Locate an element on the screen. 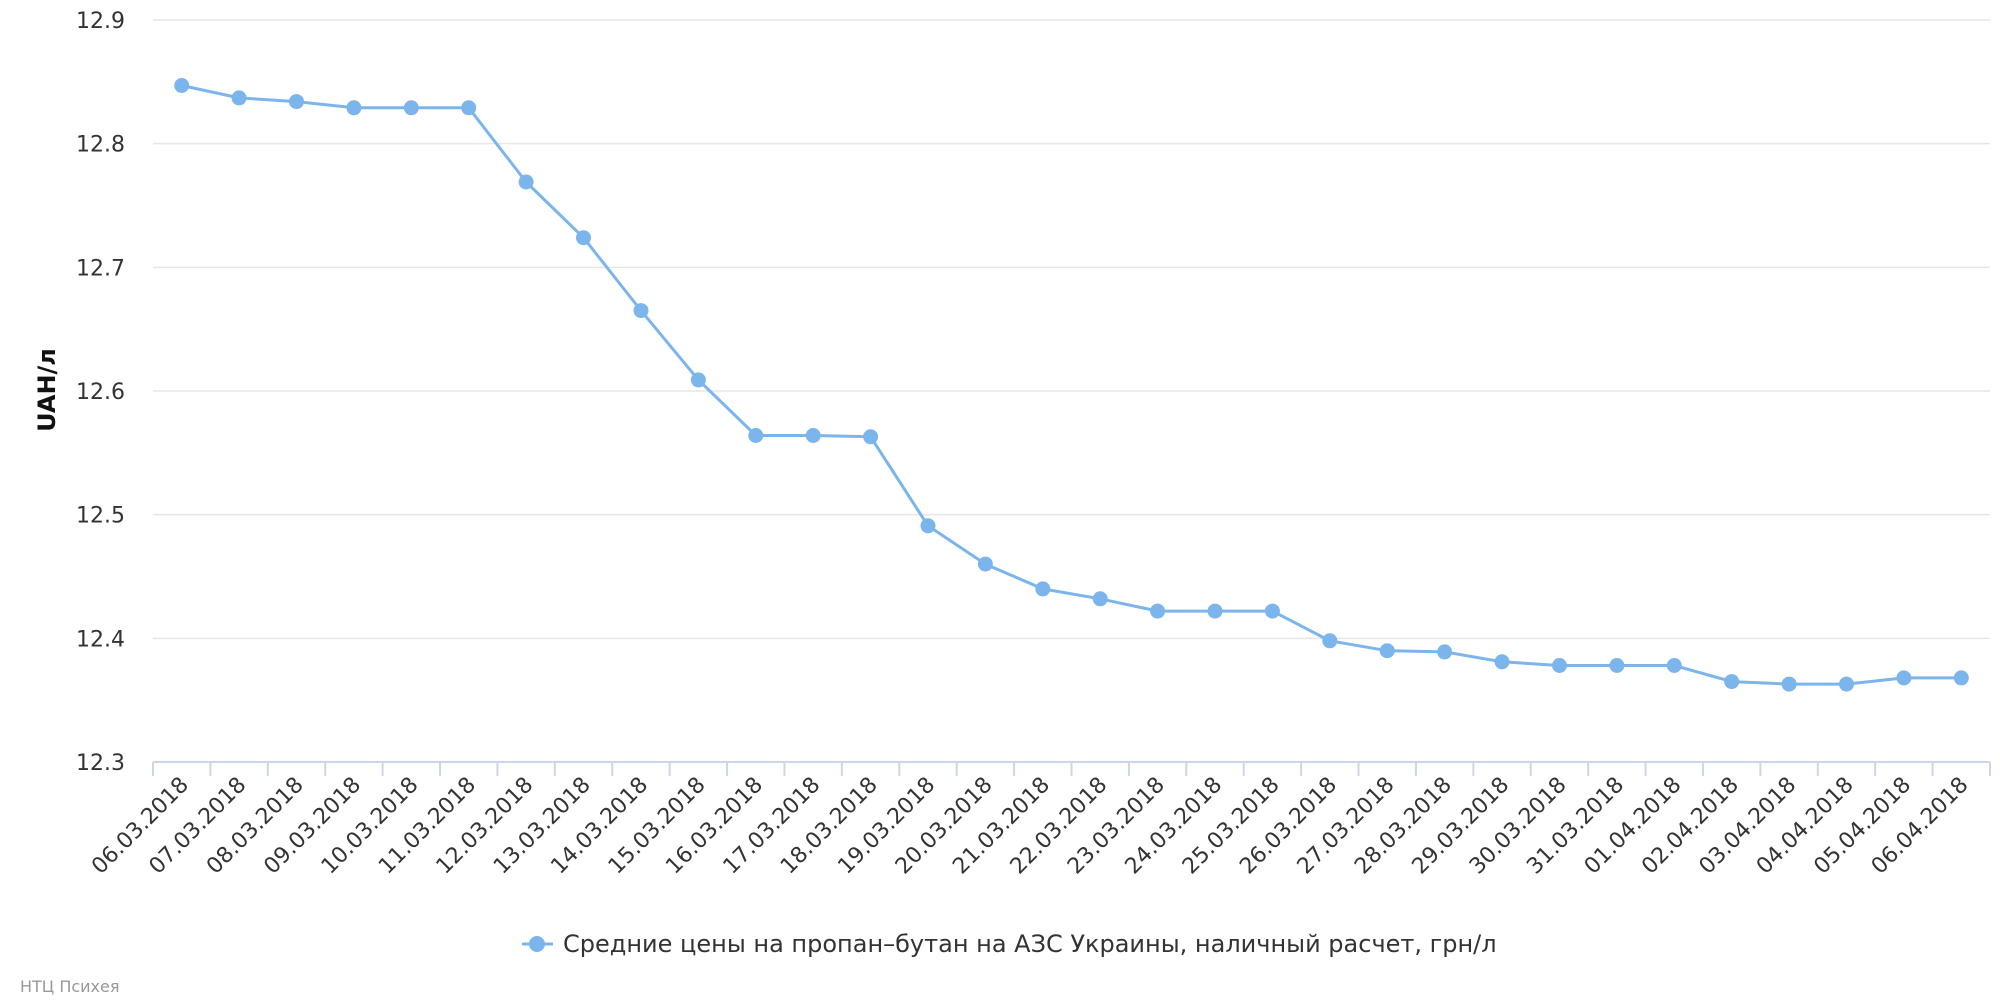 The image size is (2000, 1000). y-axis-title: UAH/л is located at coordinates (47, 390).